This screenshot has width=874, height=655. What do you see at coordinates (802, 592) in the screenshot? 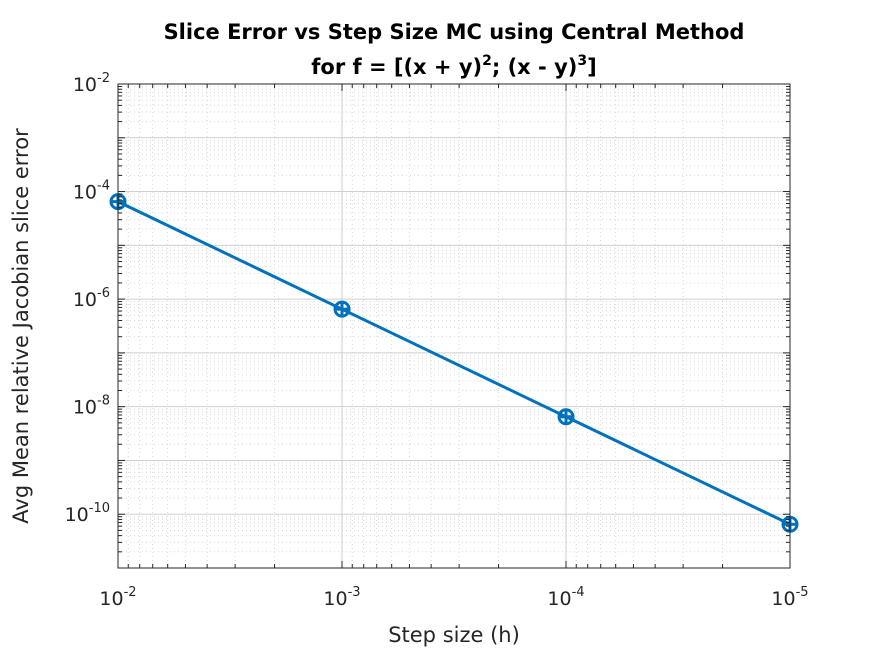
I see `x-tick-label-exponent: -5` at bounding box center [802, 592].